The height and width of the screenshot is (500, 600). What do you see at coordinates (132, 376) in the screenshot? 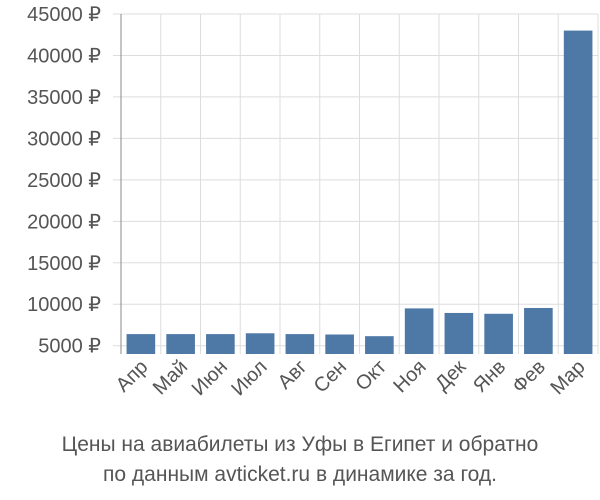
I see `x-tick-label: Апр` at bounding box center [132, 376].